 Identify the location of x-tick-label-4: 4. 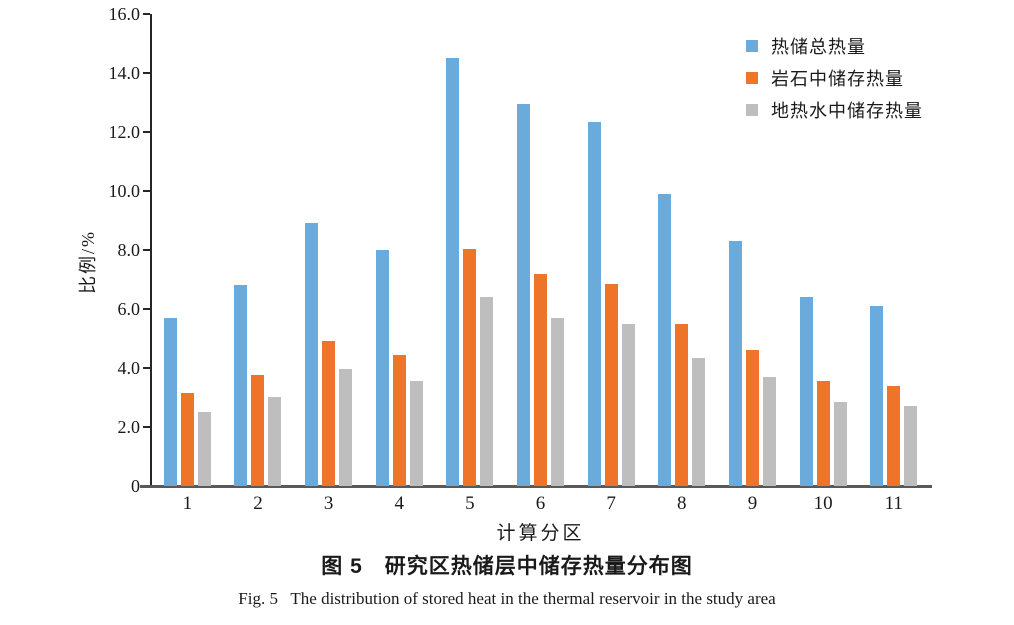
(399, 503).